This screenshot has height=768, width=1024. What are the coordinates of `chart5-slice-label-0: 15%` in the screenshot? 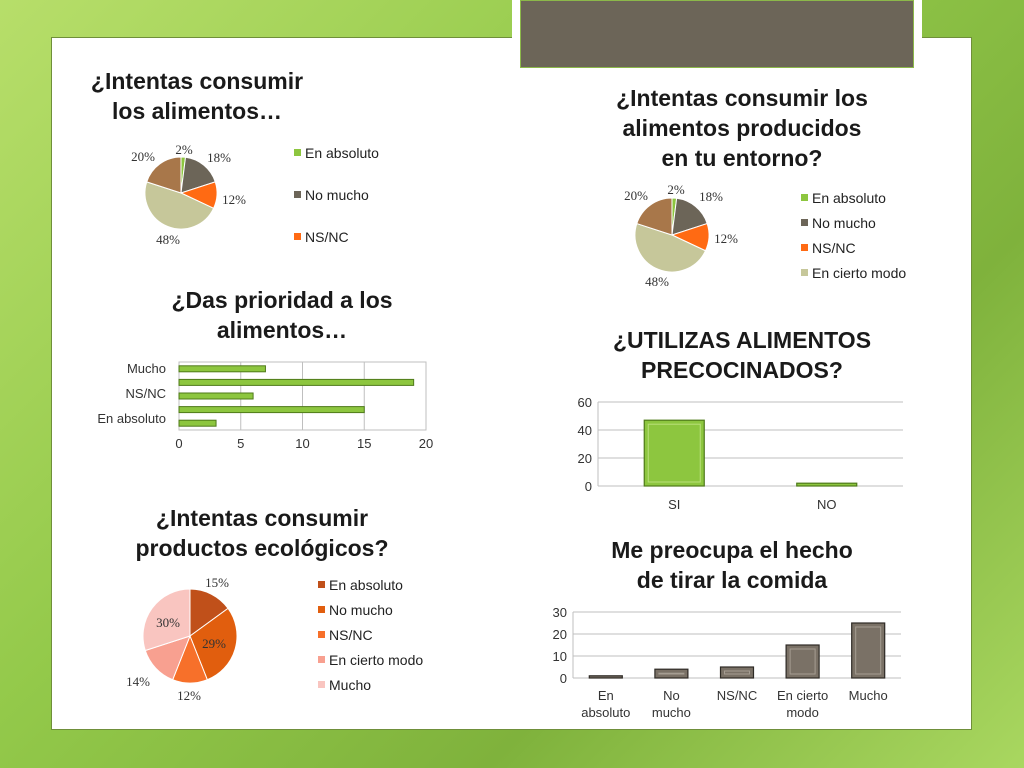 It's located at (217, 582).